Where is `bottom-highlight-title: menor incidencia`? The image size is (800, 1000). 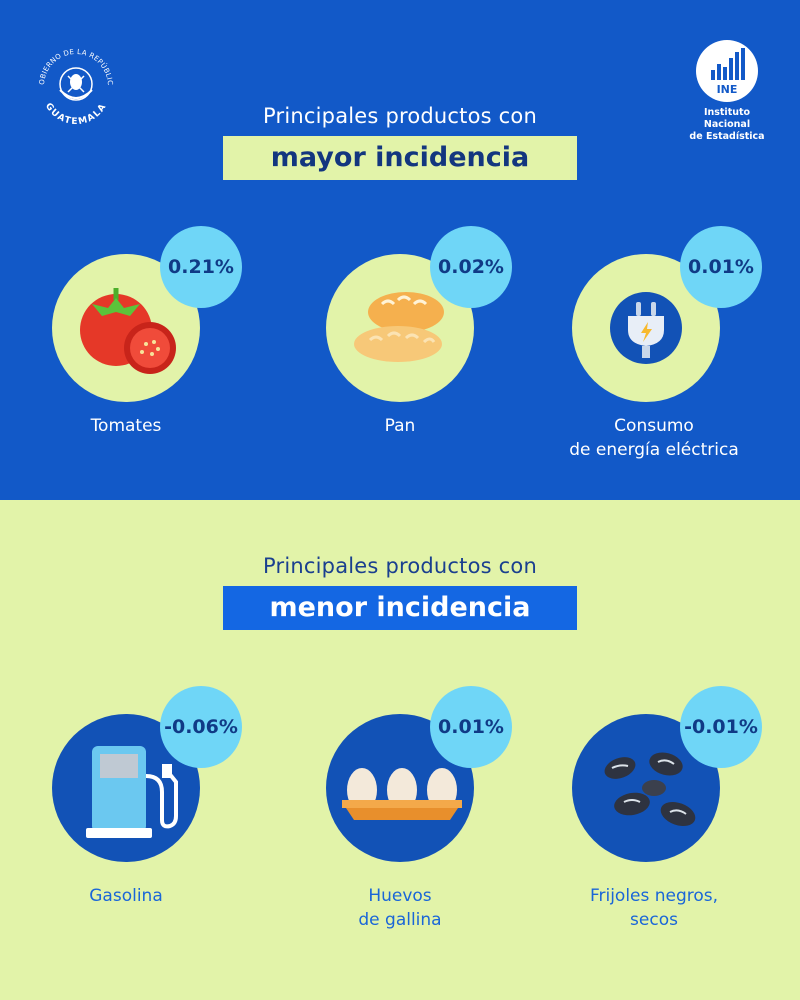 bottom-highlight-title: menor incidencia is located at coordinates (400, 608).